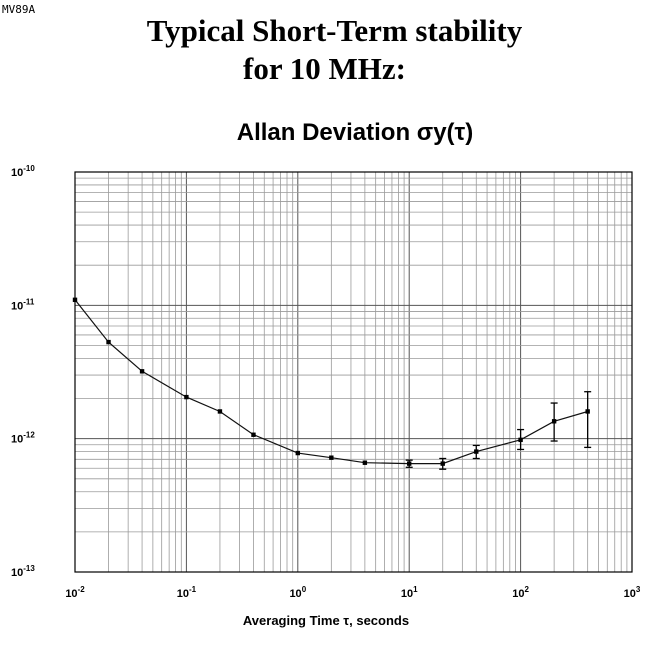 The width and height of the screenshot is (669, 649). I want to click on x-tick-label: 10³, so click(632, 592).